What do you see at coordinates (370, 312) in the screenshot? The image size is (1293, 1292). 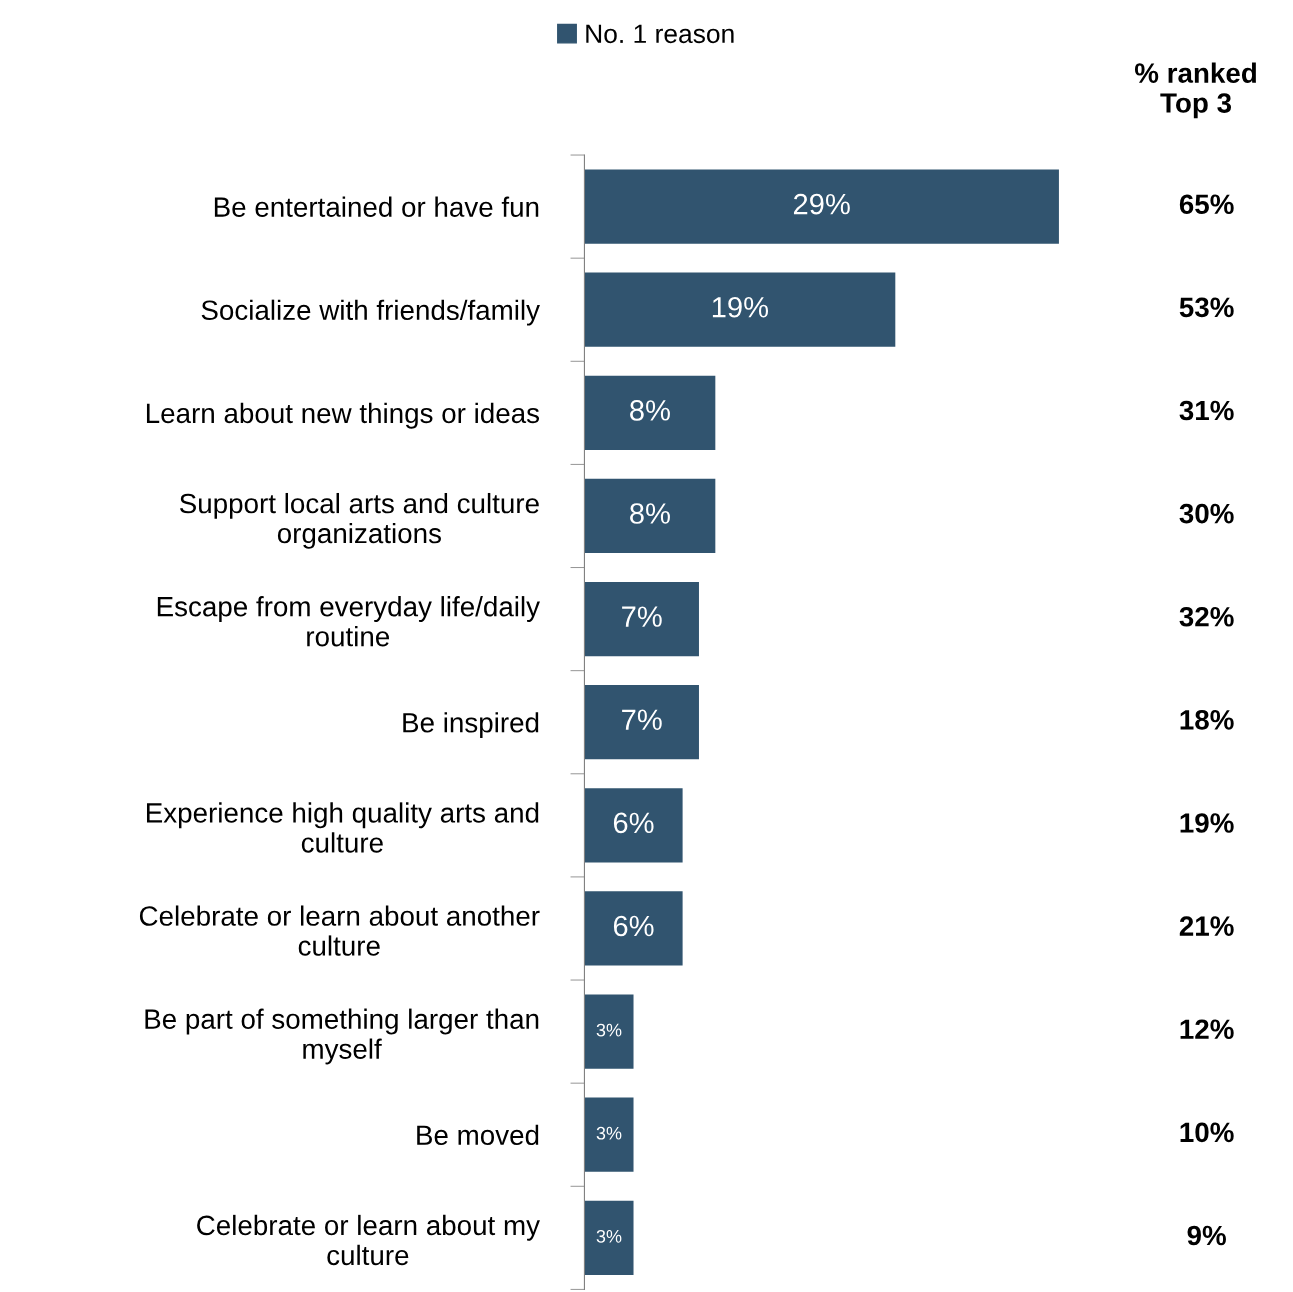 I see `y-tick-label: Socialize with friends/family` at bounding box center [370, 312].